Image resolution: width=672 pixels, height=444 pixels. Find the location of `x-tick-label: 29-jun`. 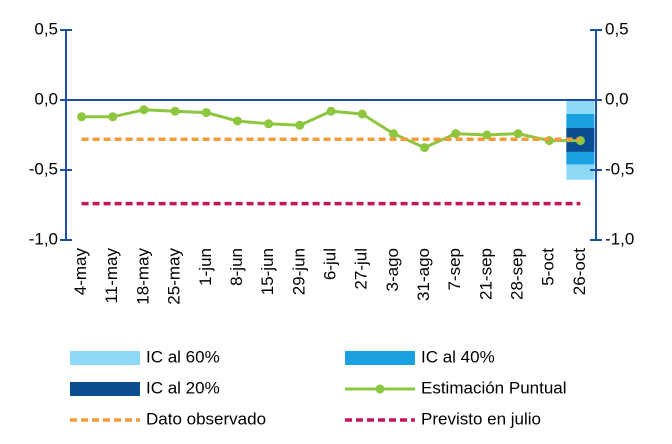

x-tick-label: 29-jun is located at coordinates (298, 271).